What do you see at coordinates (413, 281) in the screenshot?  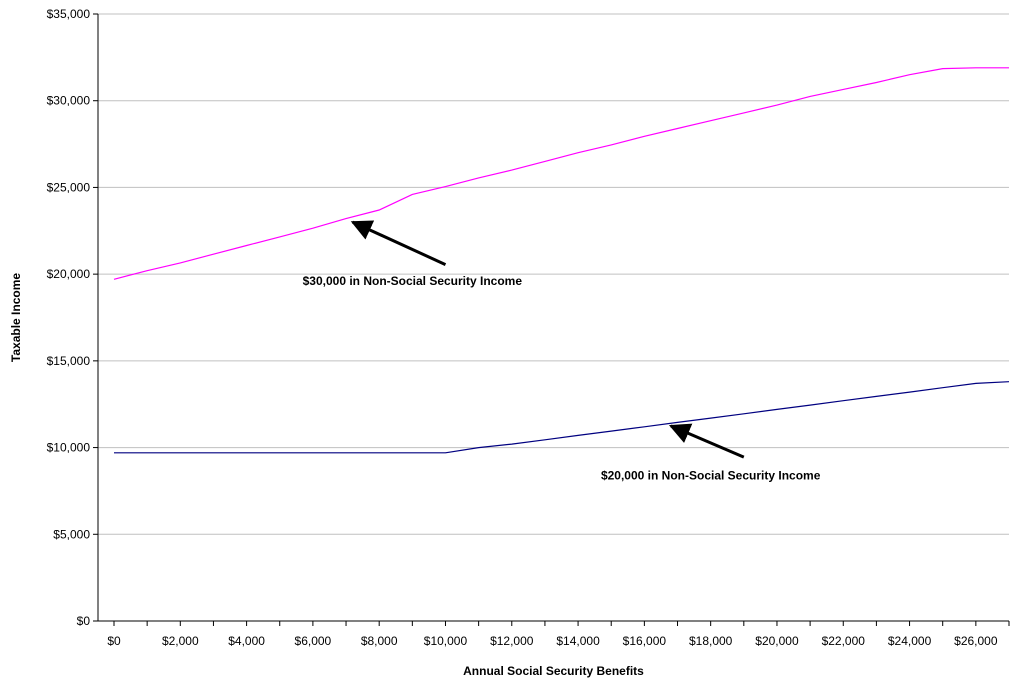 I see `annotation-label-1: $30,000 in Non-Social Security Income` at bounding box center [413, 281].